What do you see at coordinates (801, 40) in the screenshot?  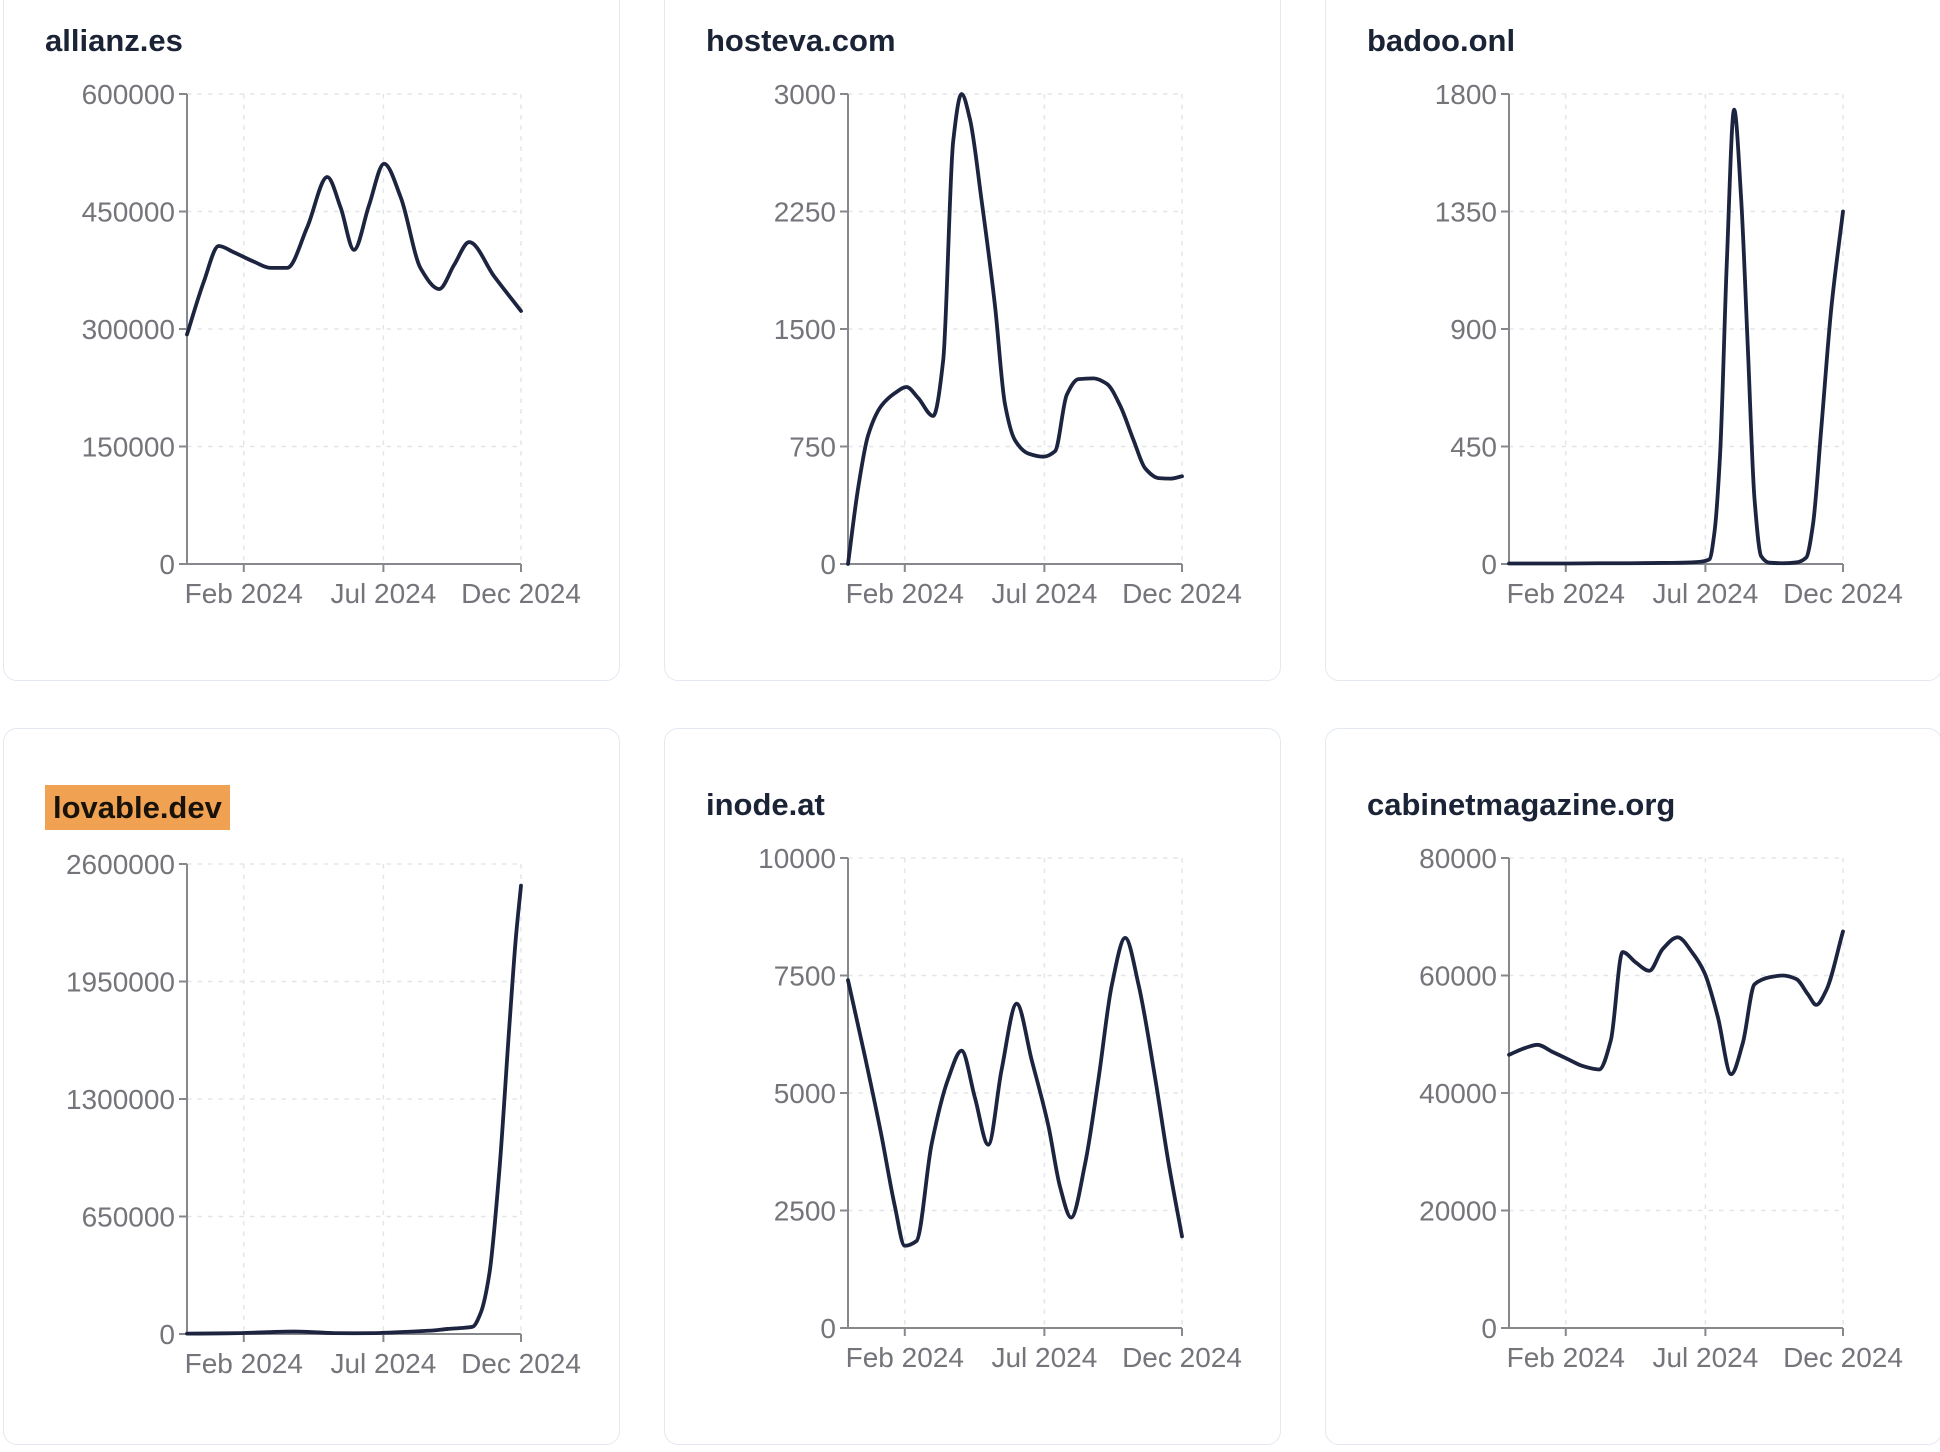 I see `chart-title-text: hosteva.com` at bounding box center [801, 40].